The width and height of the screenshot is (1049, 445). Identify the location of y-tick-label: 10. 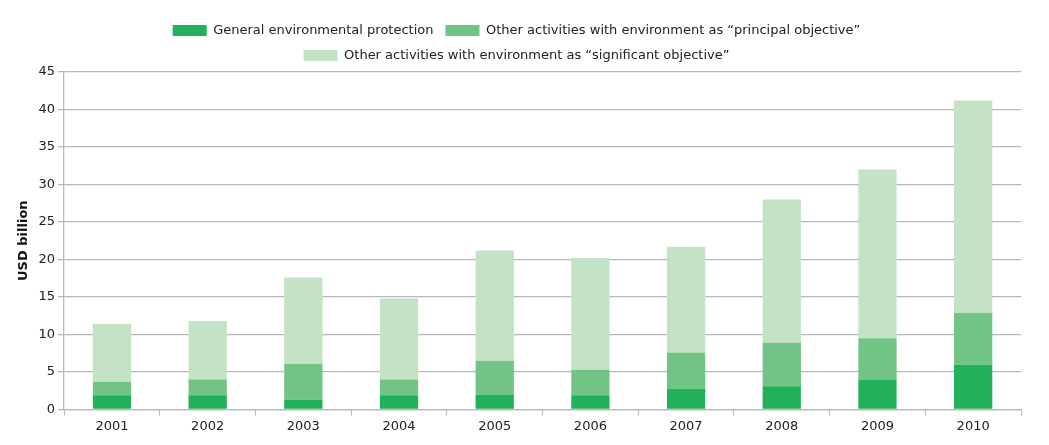
(47, 333).